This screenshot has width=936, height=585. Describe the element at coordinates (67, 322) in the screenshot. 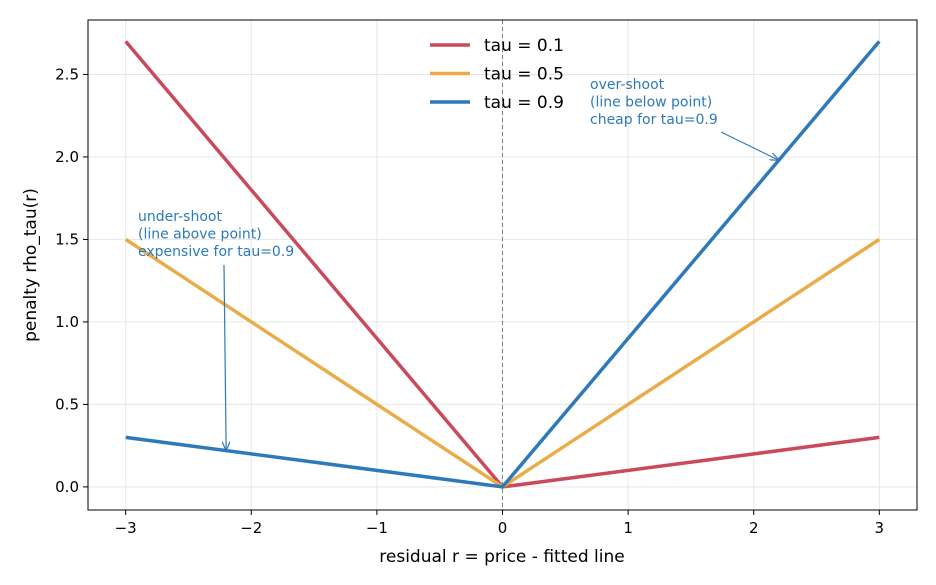

I see `y-tick-label: 1.0` at that location.